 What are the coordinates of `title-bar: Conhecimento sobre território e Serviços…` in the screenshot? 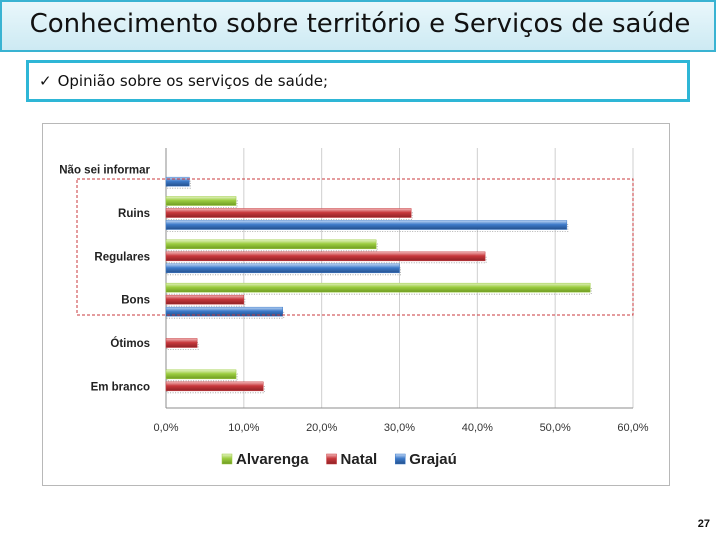 It's located at (358, 26).